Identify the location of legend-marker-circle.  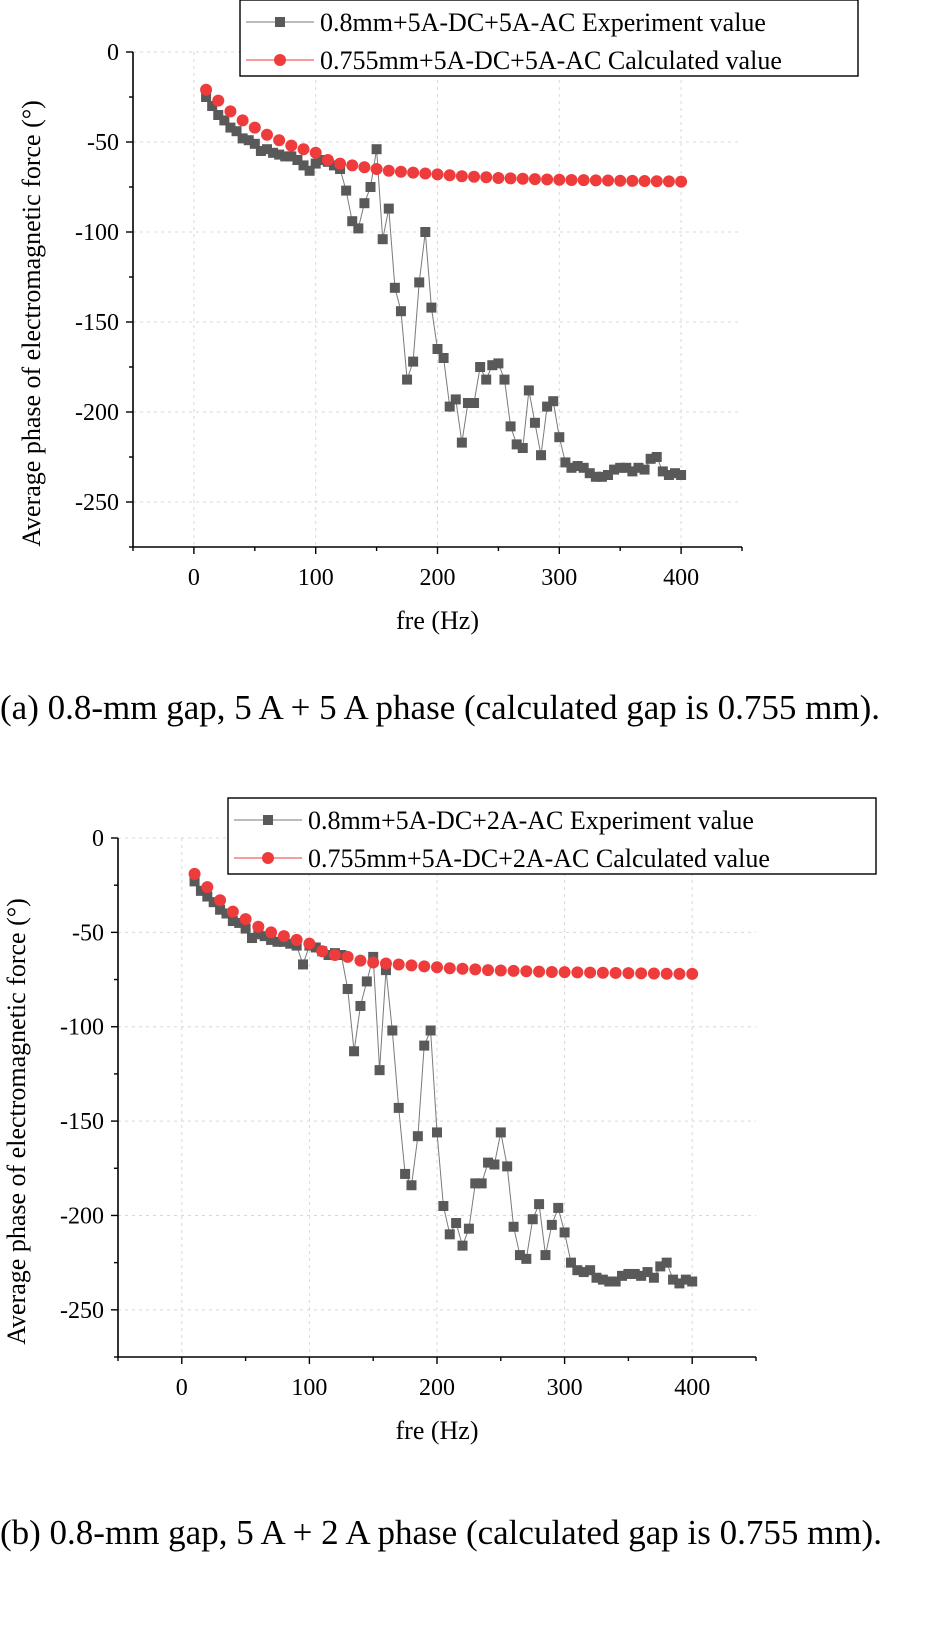
(268, 858).